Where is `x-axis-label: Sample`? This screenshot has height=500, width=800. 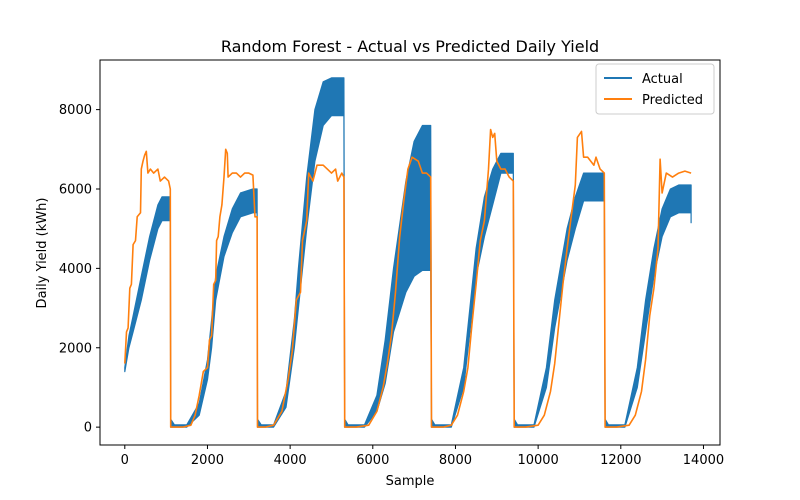 x-axis-label: Sample is located at coordinates (410, 481).